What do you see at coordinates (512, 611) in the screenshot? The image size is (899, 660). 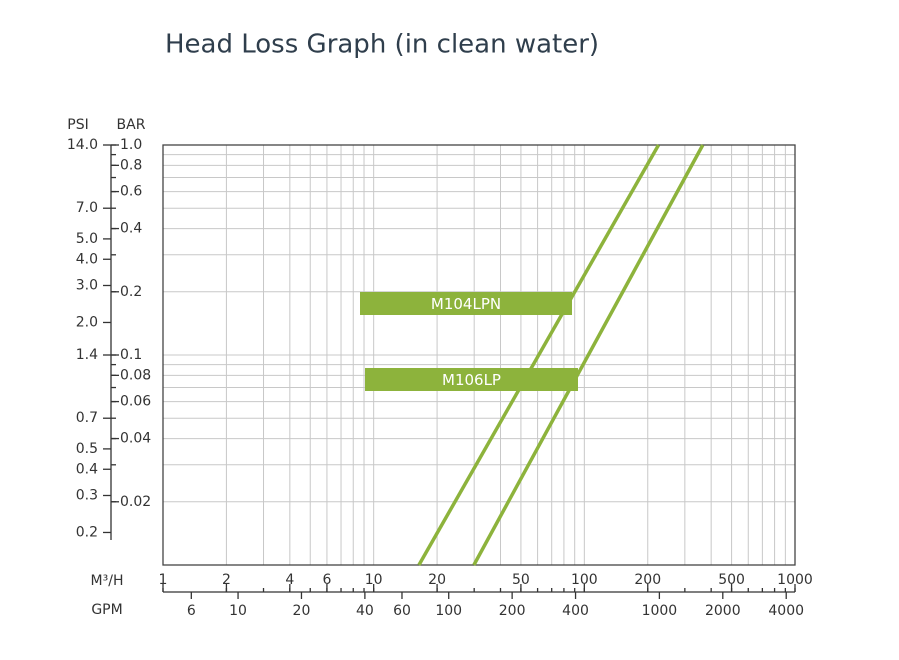 I see `x2-tick-label: 200` at bounding box center [512, 611].